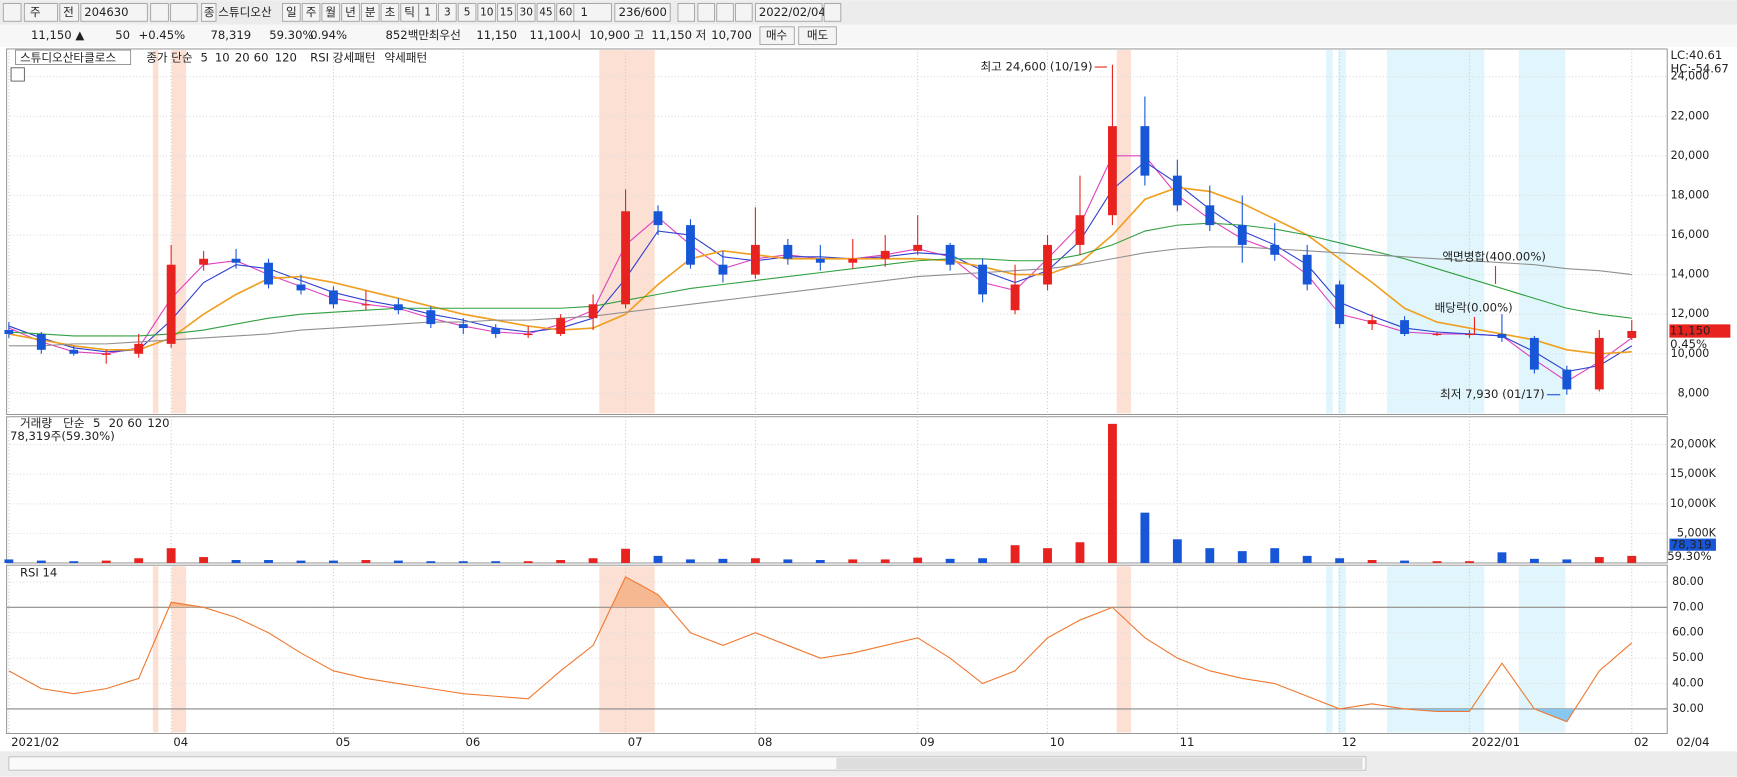 The image size is (1737, 777). I want to click on stock-label-box, so click(73, 57).